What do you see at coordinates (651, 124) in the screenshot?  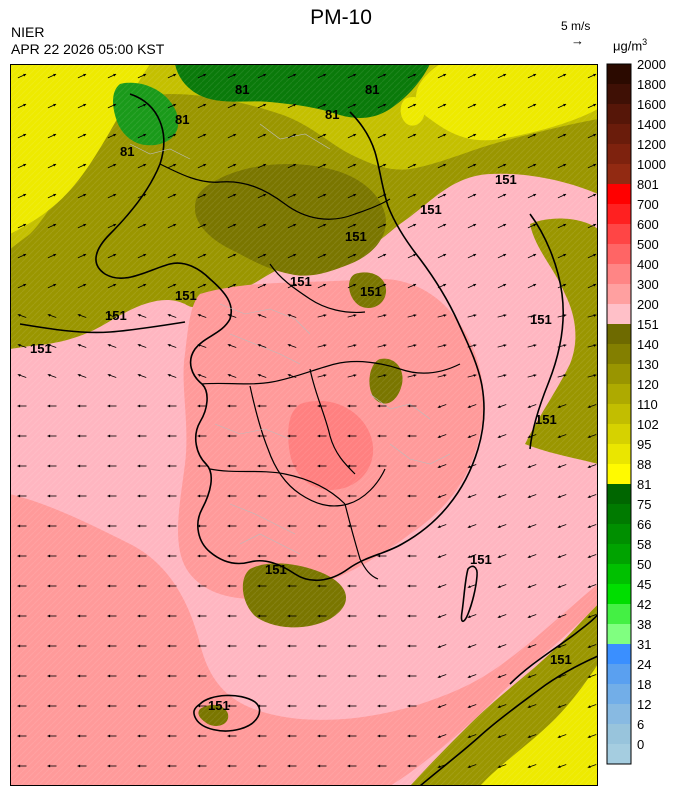 I see `legend-label-1400: 1400` at bounding box center [651, 124].